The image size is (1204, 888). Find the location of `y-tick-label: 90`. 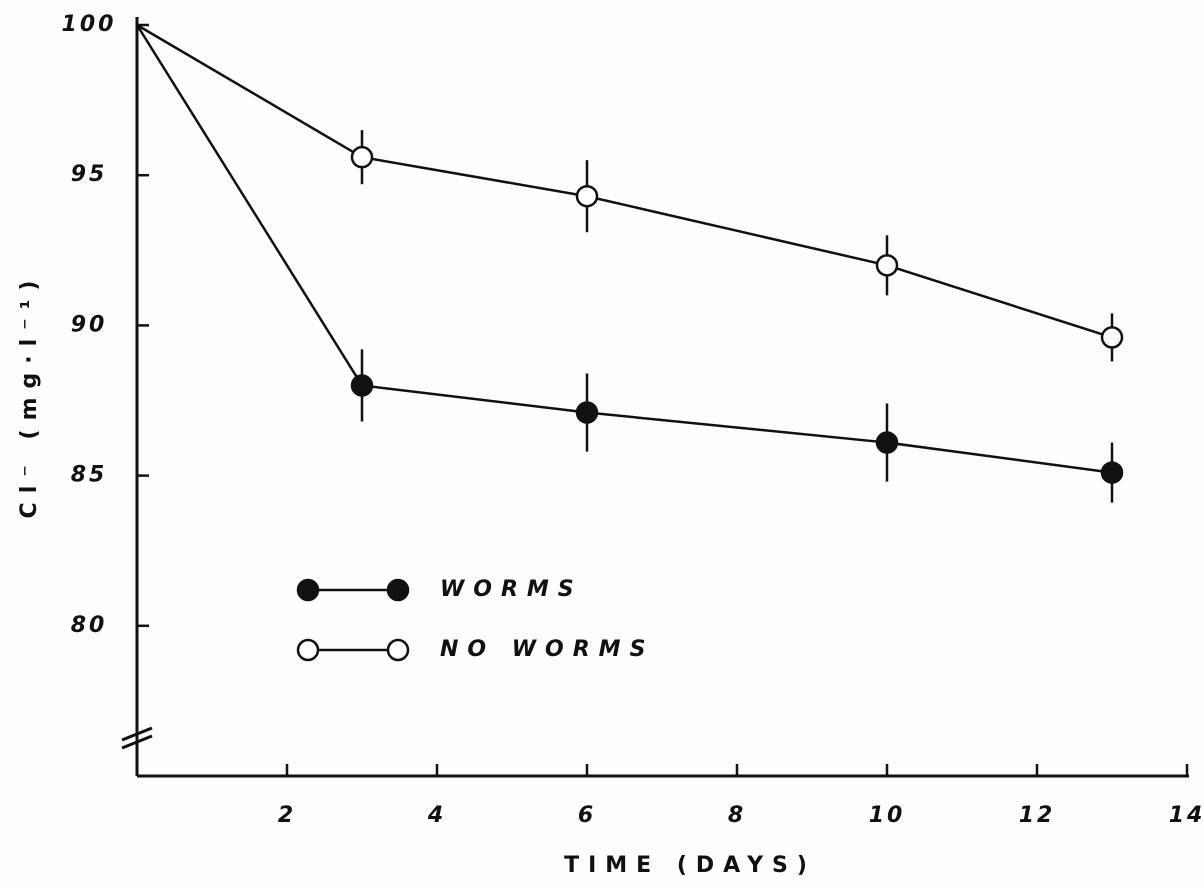

y-tick-label: 90 is located at coordinates (89, 324).